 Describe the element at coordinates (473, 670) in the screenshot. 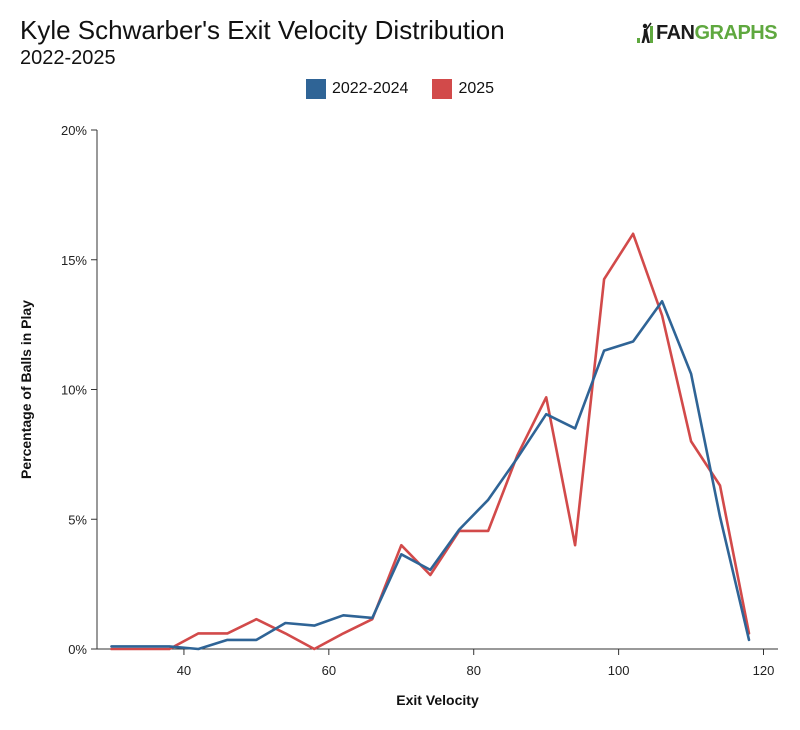

I see `x-tick-label: 80` at that location.